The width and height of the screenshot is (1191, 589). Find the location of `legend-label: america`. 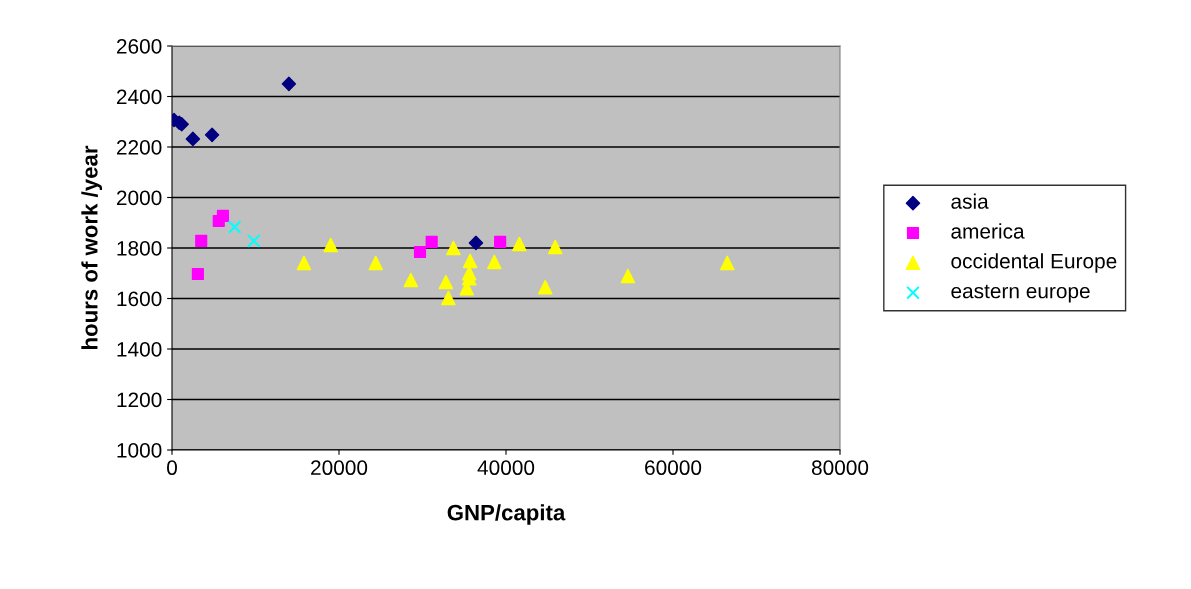

legend-label: america is located at coordinates (988, 231).